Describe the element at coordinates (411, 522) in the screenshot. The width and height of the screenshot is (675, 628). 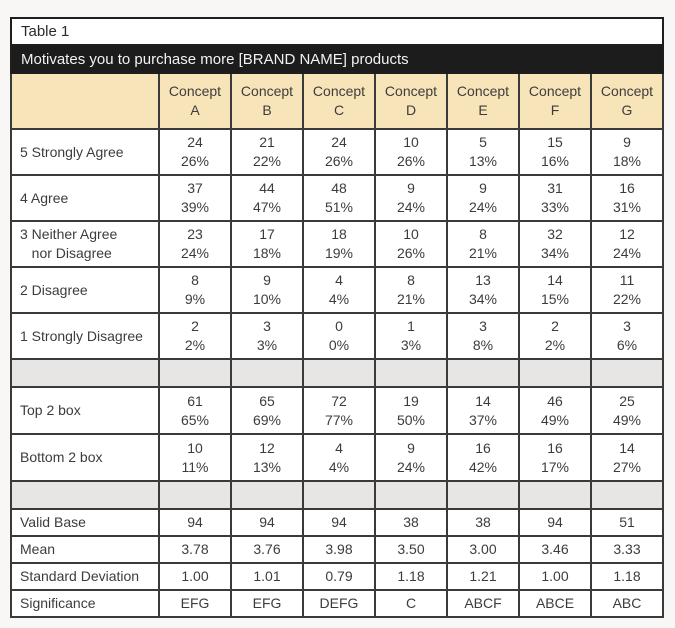
I see `data-cell: 38` at that location.